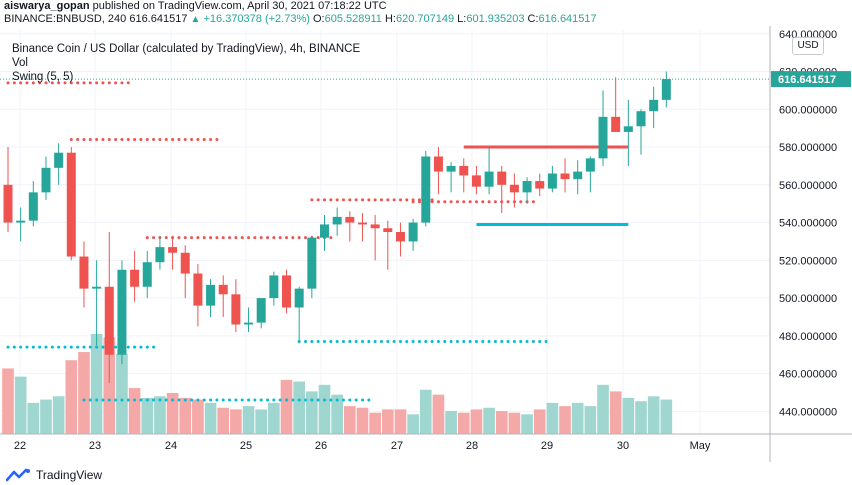  Describe the element at coordinates (808, 186) in the screenshot. I see `y-tick-label: 560.000000` at that location.